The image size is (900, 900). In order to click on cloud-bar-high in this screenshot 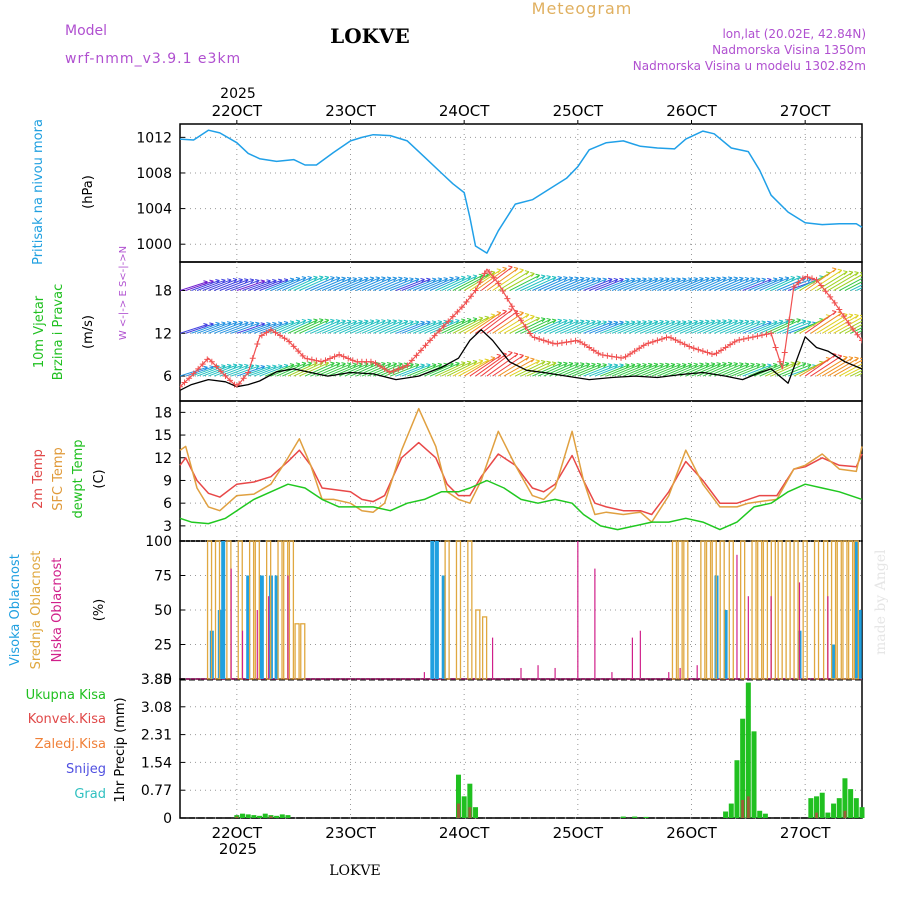, I will do `click(432, 610)`.